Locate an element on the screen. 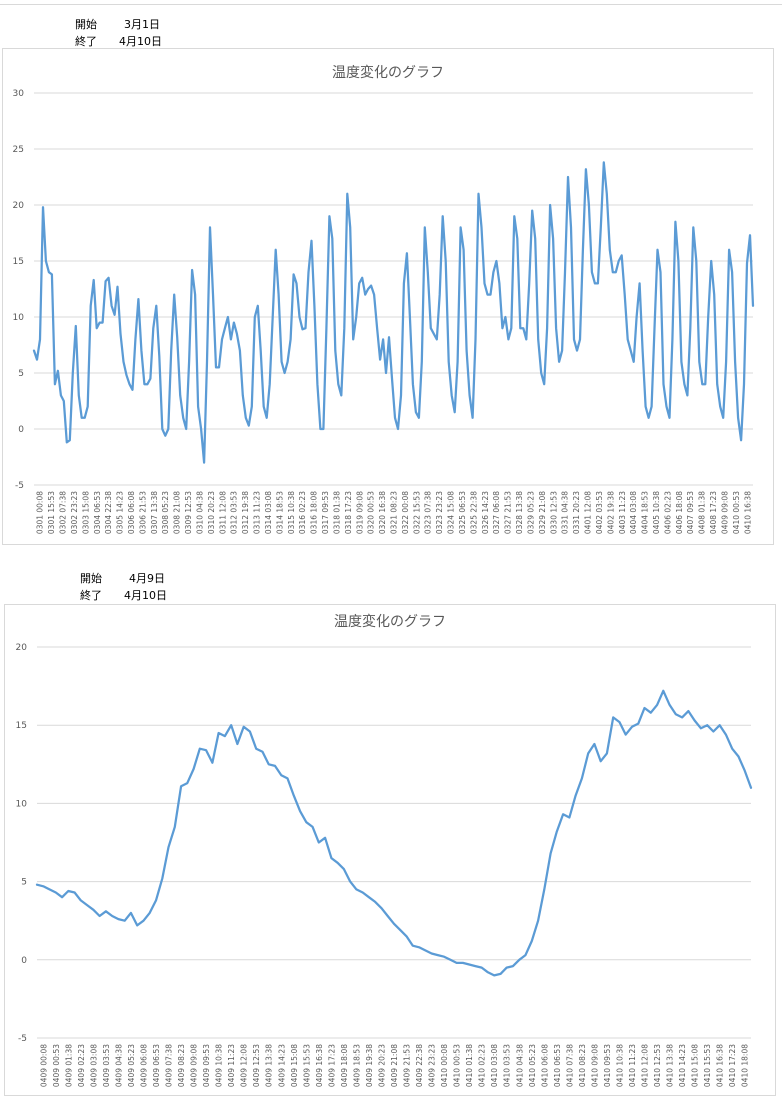 The width and height of the screenshot is (782, 1100). chart-1-x-tick-label: 0316 18:08 is located at coordinates (314, 512).